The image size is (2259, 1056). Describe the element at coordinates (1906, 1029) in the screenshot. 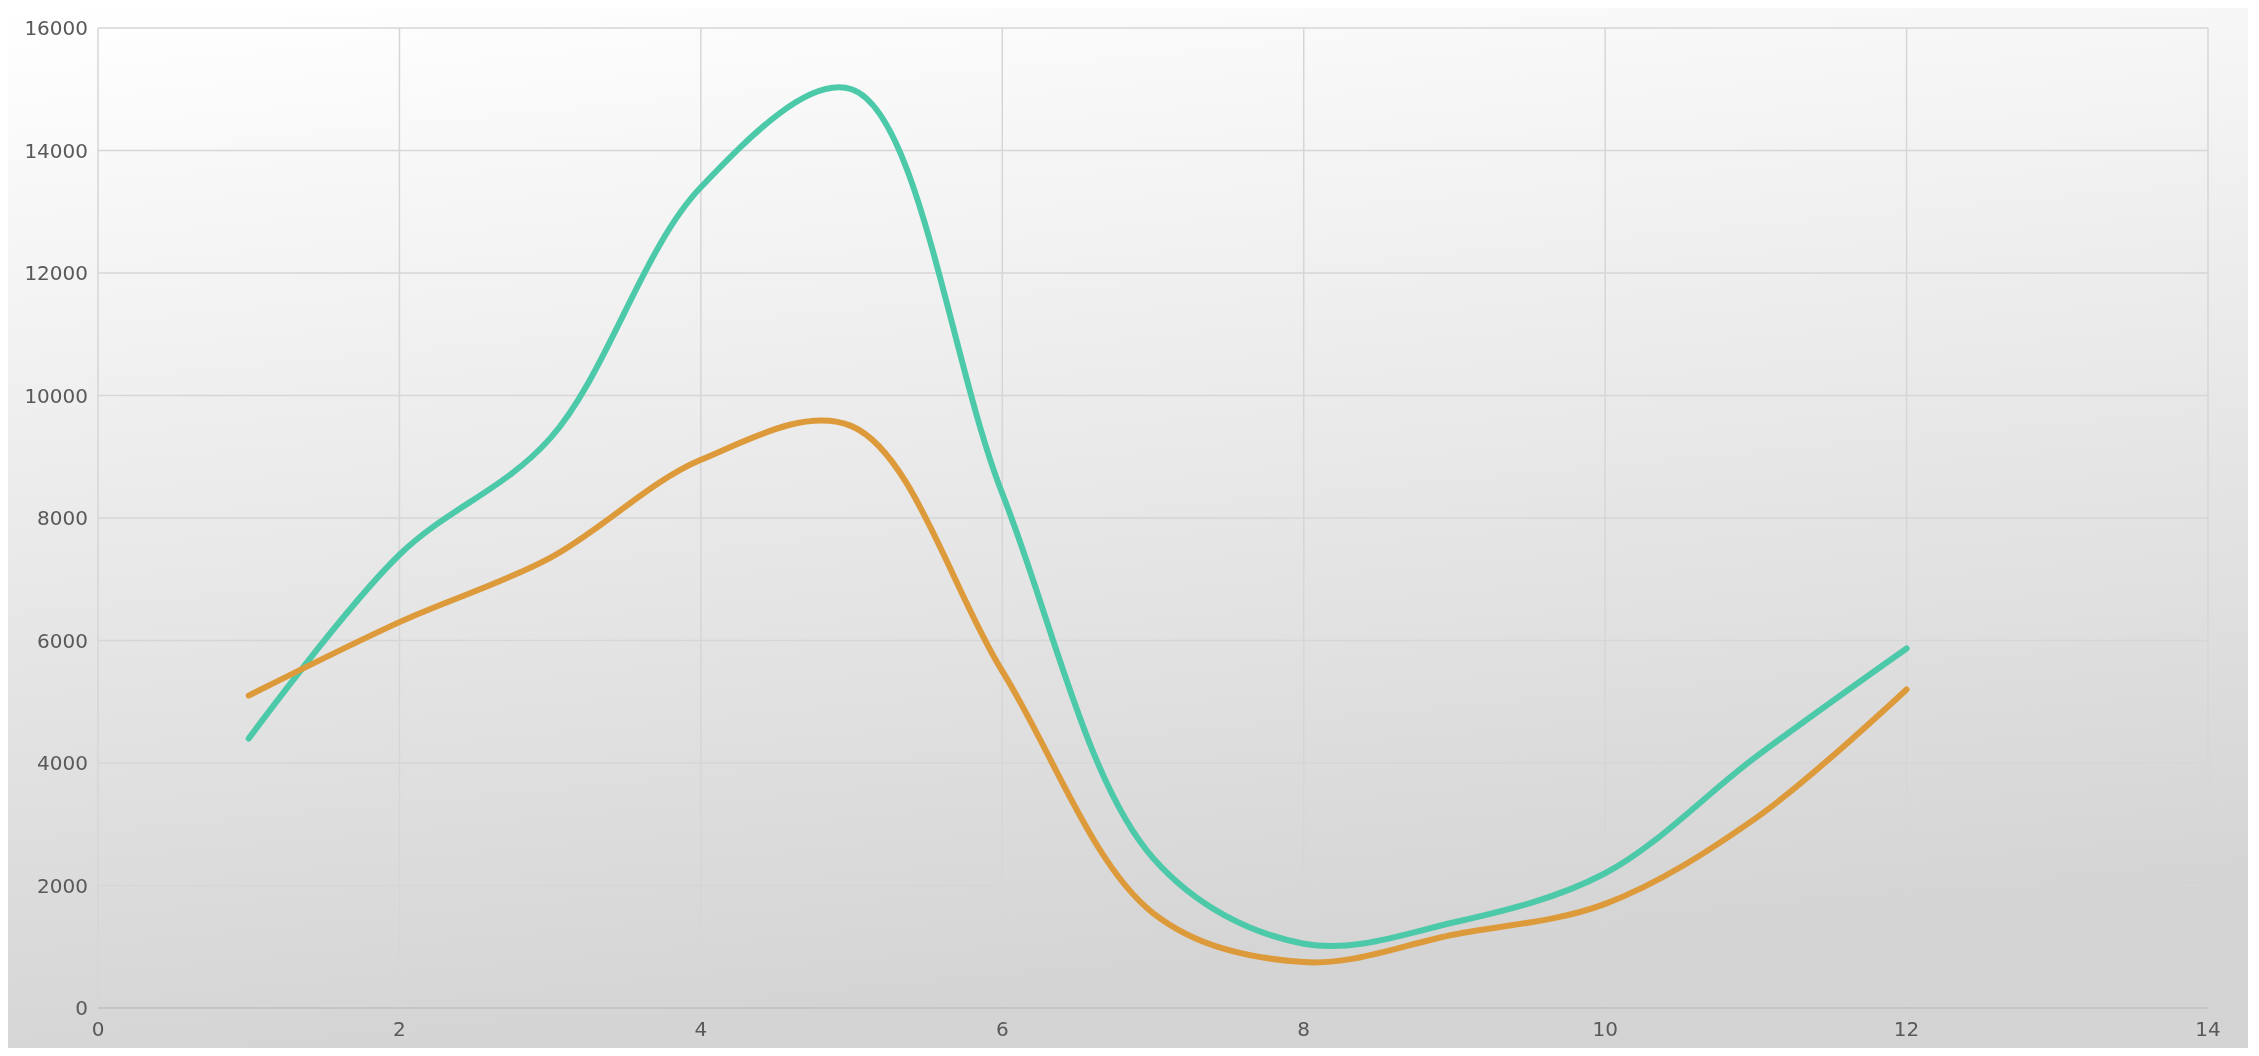

I see `x-tick-label: 12` at that location.